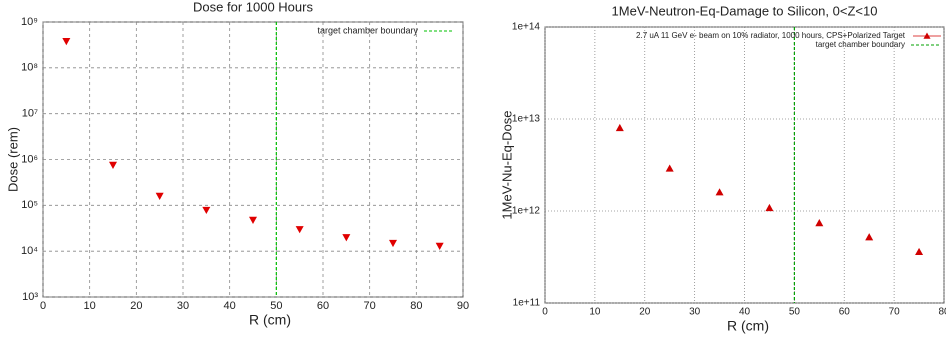 This screenshot has width=946, height=337. I want to click on y-tick-label: 1e+11, so click(527, 303).